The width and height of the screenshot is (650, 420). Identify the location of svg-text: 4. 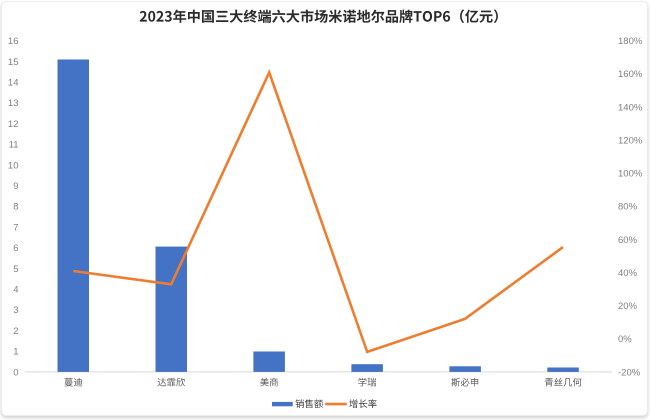
(15, 290).